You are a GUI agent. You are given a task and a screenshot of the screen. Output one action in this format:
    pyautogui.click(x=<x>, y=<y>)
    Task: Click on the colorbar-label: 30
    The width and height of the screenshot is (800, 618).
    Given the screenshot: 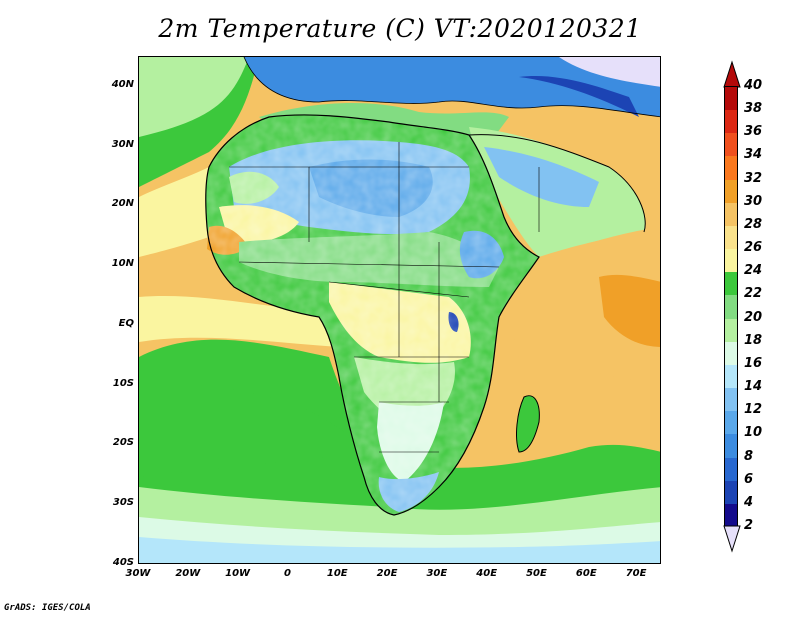 What is the action you would take?
    pyautogui.click(x=753, y=201)
    